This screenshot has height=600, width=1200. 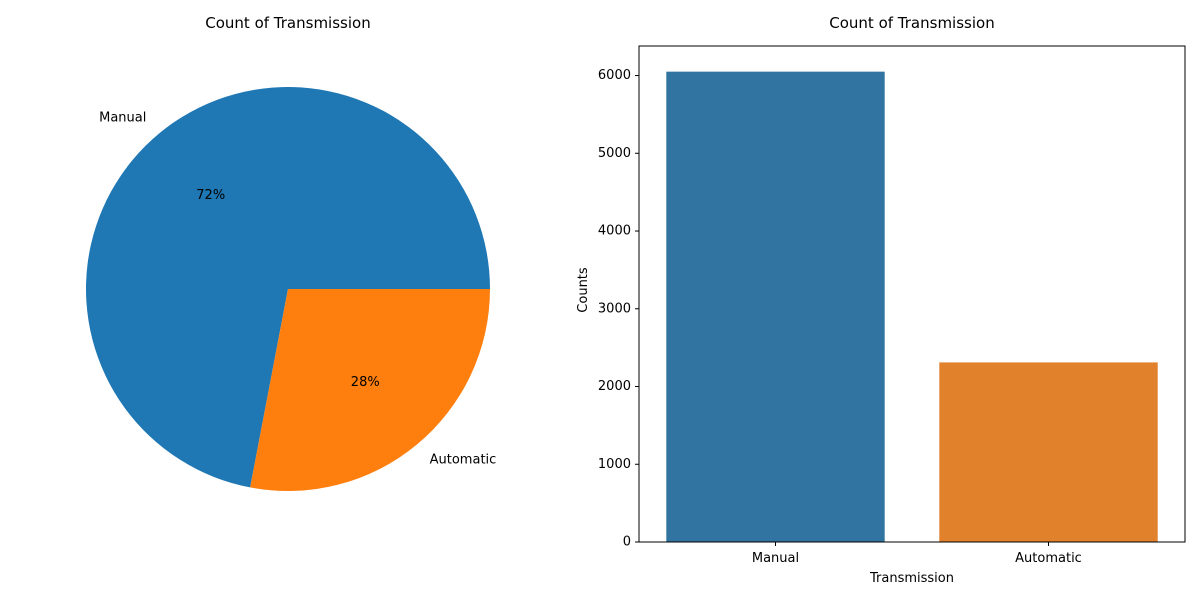 What do you see at coordinates (911, 23) in the screenshot?
I see `bar-title: Count of Transmission` at bounding box center [911, 23].